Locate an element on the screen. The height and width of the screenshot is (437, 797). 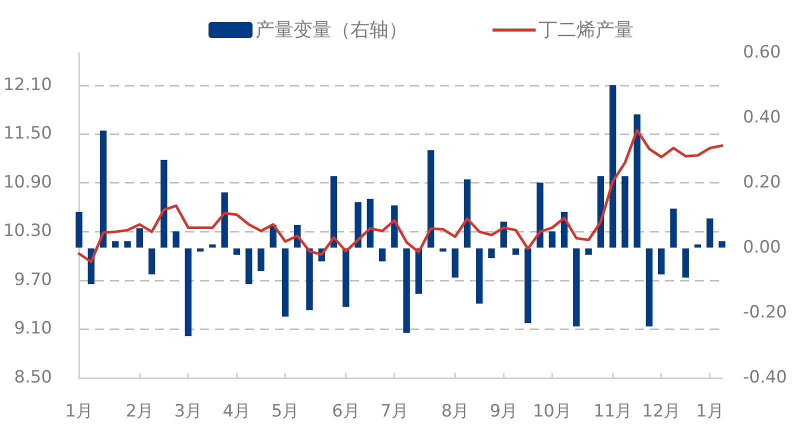
legend-label: 丁二烯产量 is located at coordinates (586, 29).